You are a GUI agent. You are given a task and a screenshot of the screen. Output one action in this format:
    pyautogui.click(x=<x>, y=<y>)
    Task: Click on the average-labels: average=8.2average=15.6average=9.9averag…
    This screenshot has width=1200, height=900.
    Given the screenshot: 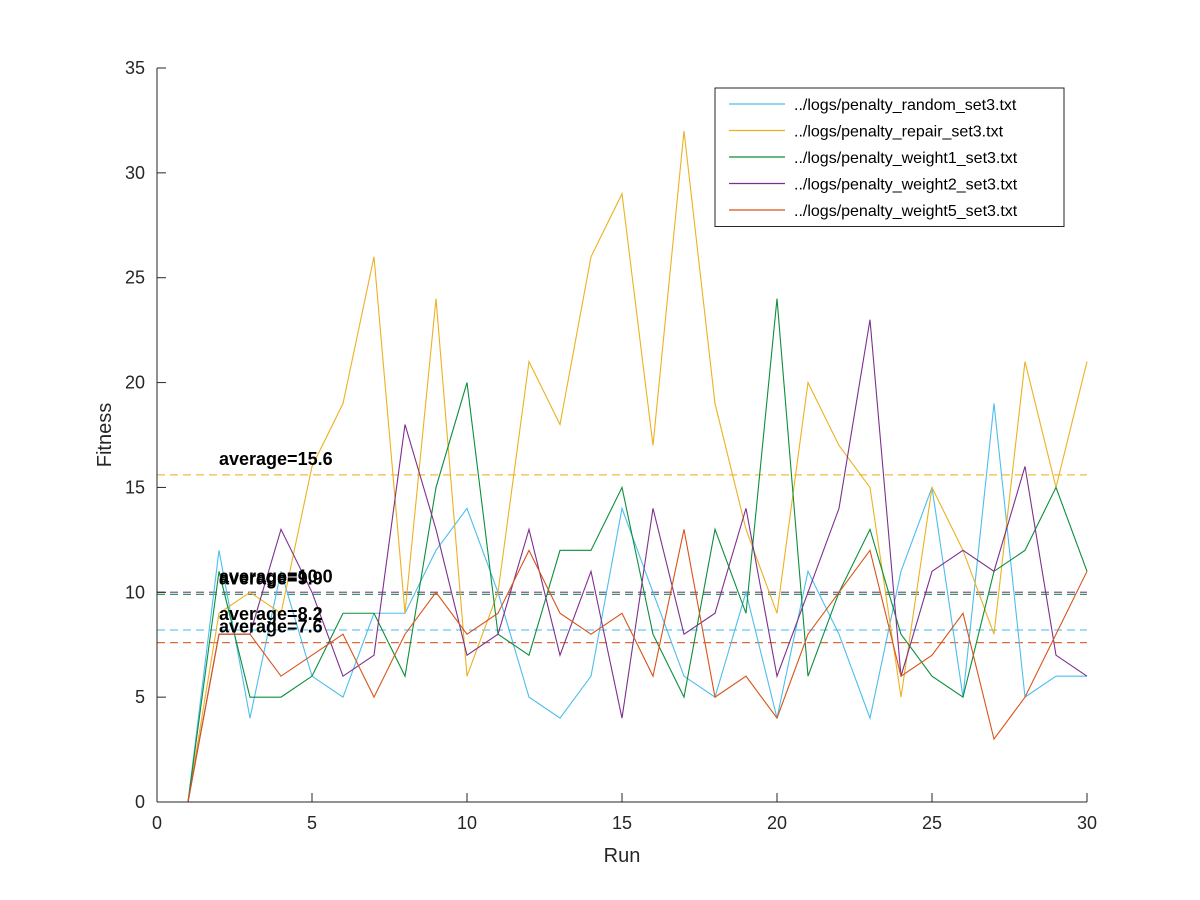 What is the action you would take?
    pyautogui.click(x=276, y=543)
    